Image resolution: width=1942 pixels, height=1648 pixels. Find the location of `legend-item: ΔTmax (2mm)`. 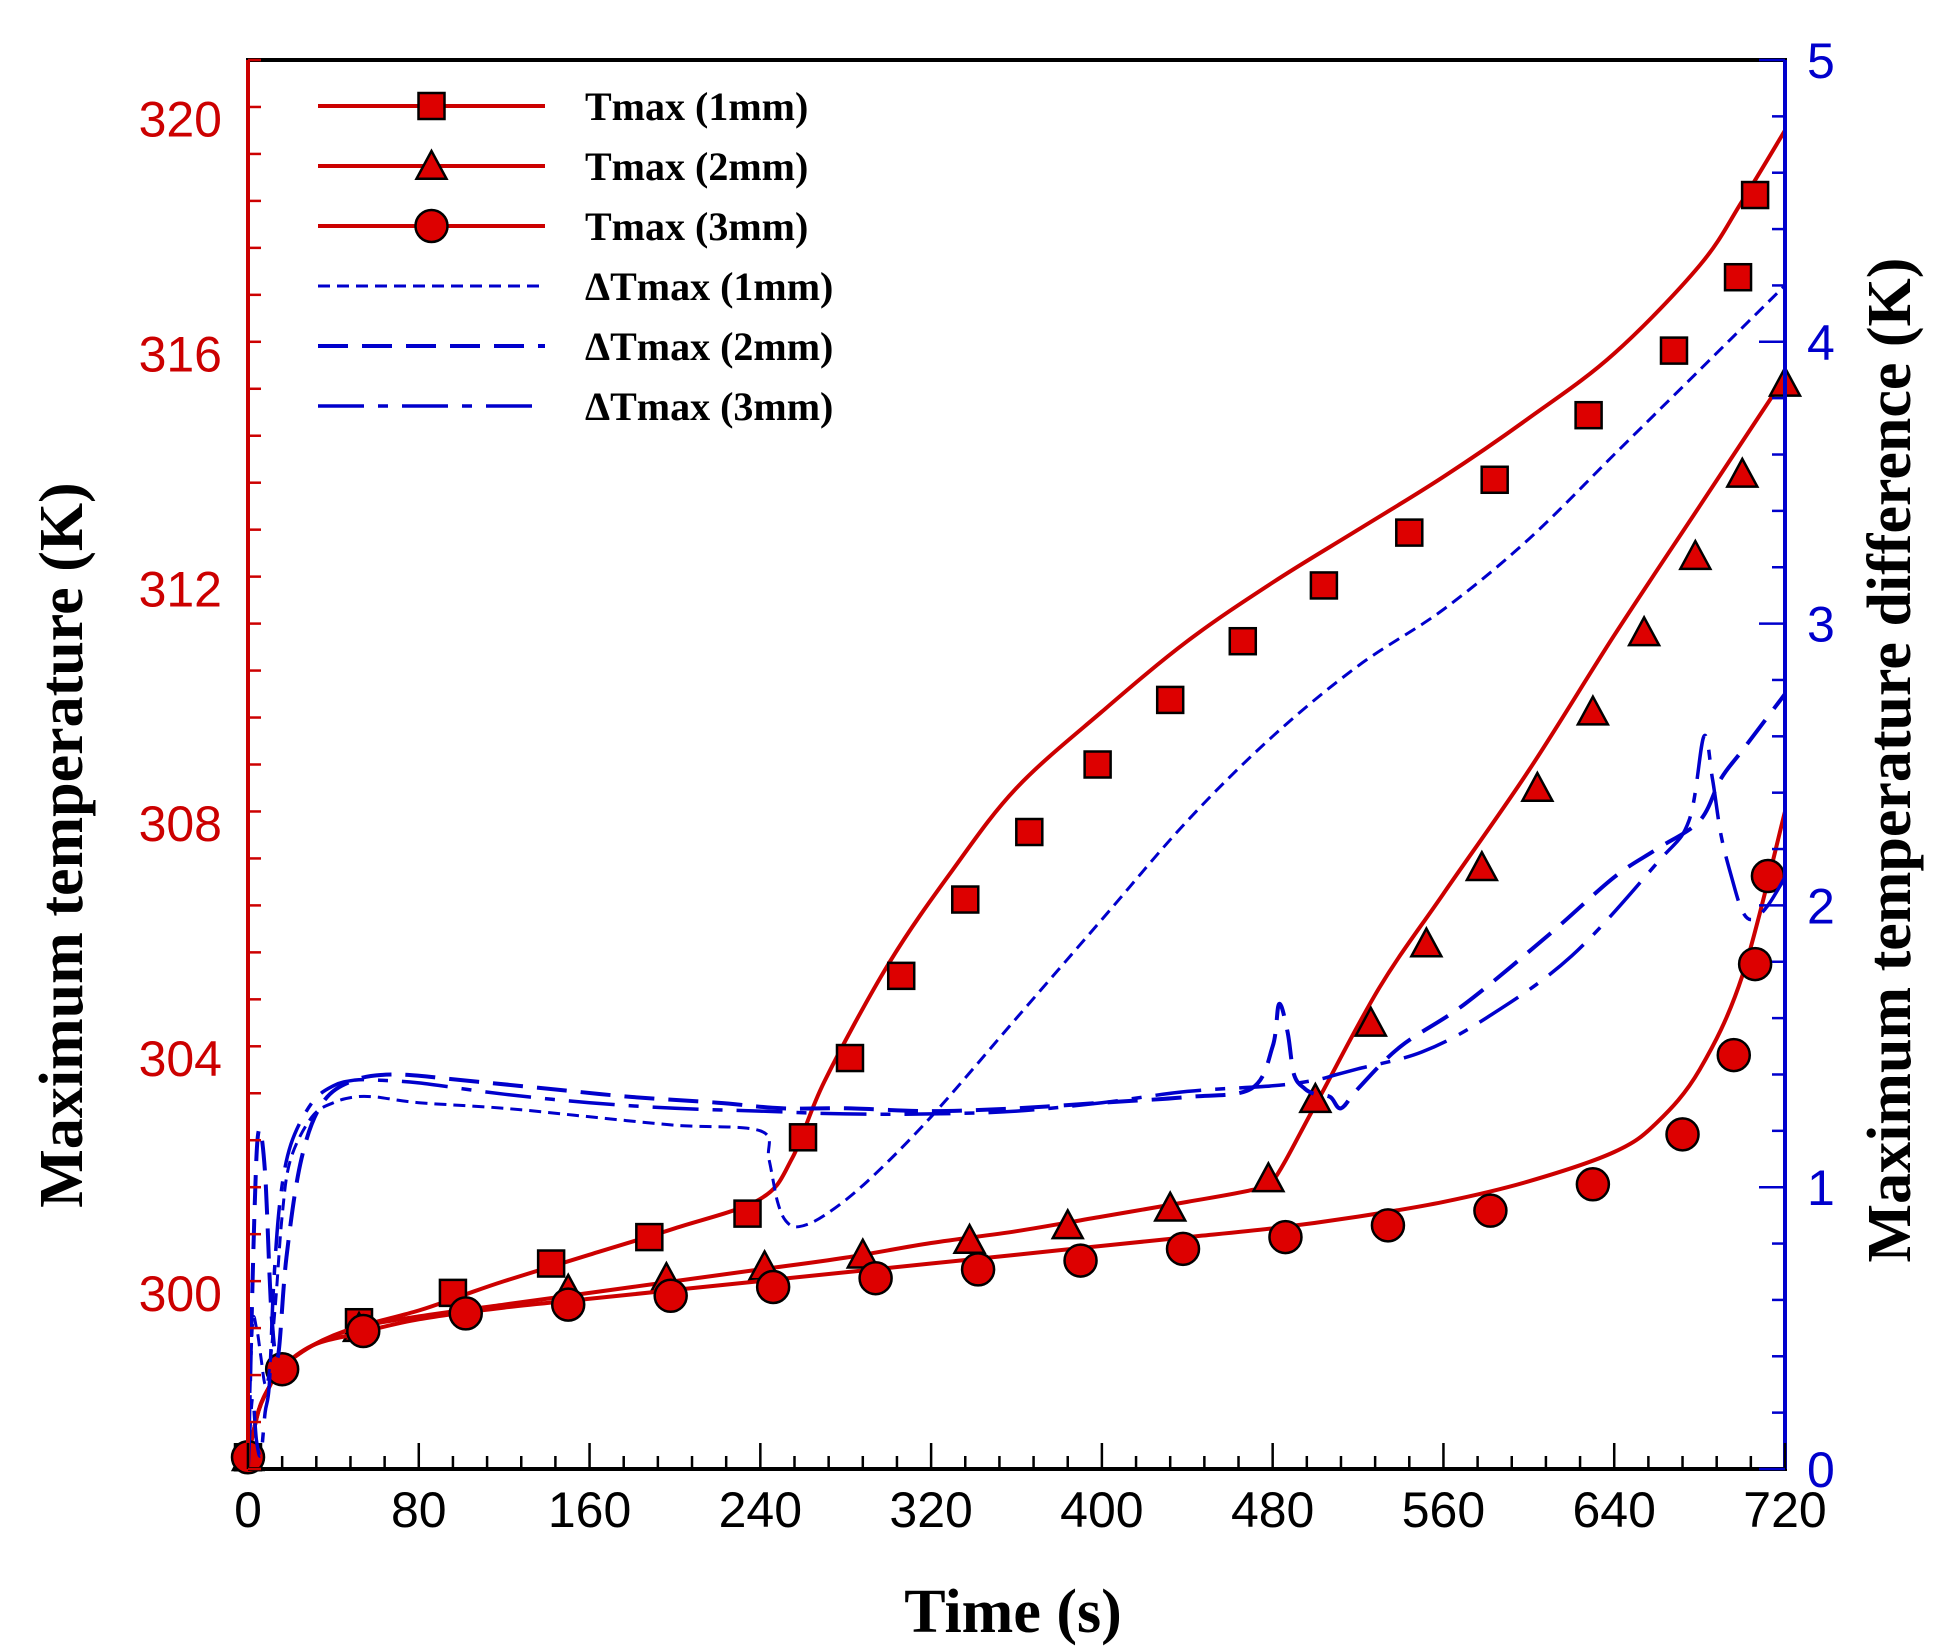

legend-item: ΔTmax (2mm) is located at coordinates (575, 346).